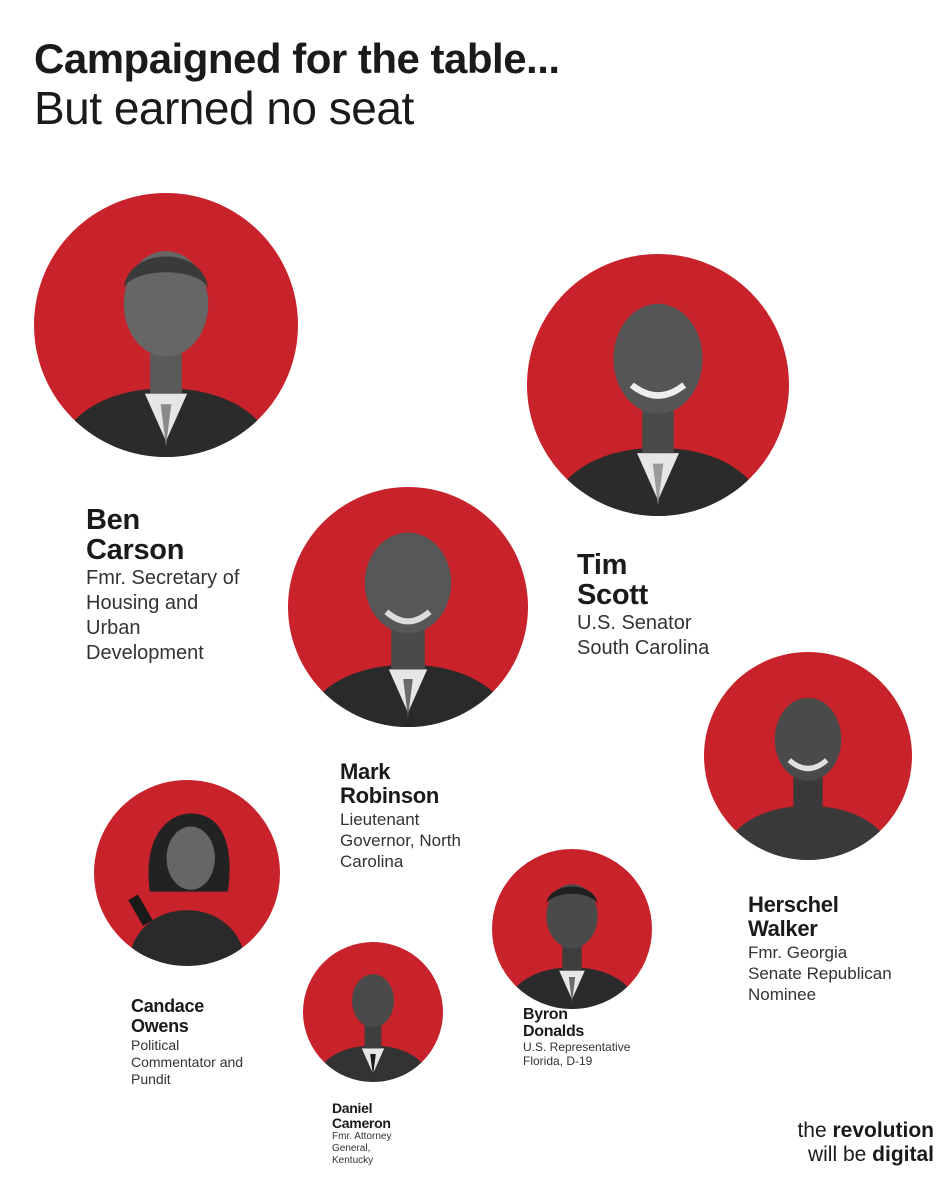 This screenshot has height=1188, width=950. What do you see at coordinates (613, 595) in the screenshot?
I see `name-last: Scott` at bounding box center [613, 595].